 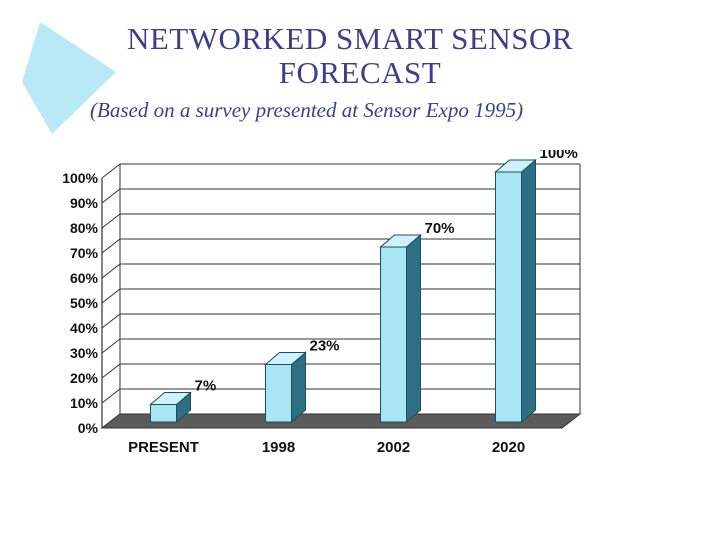 What do you see at coordinates (393, 447) in the screenshot?
I see `x-tick-label: 2002` at bounding box center [393, 447].